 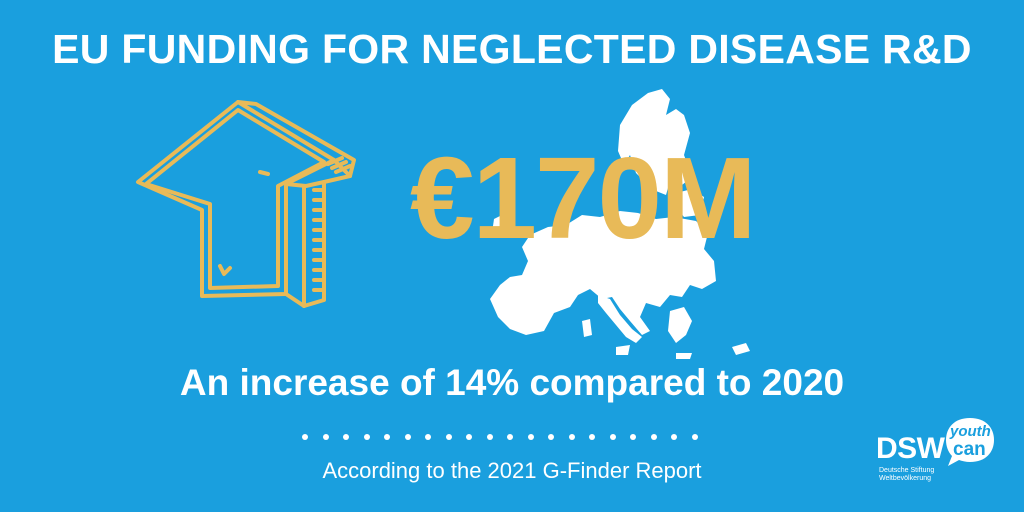 I want to click on source-note: According to the 2021 G-Finder Report, so click(x=512, y=470).